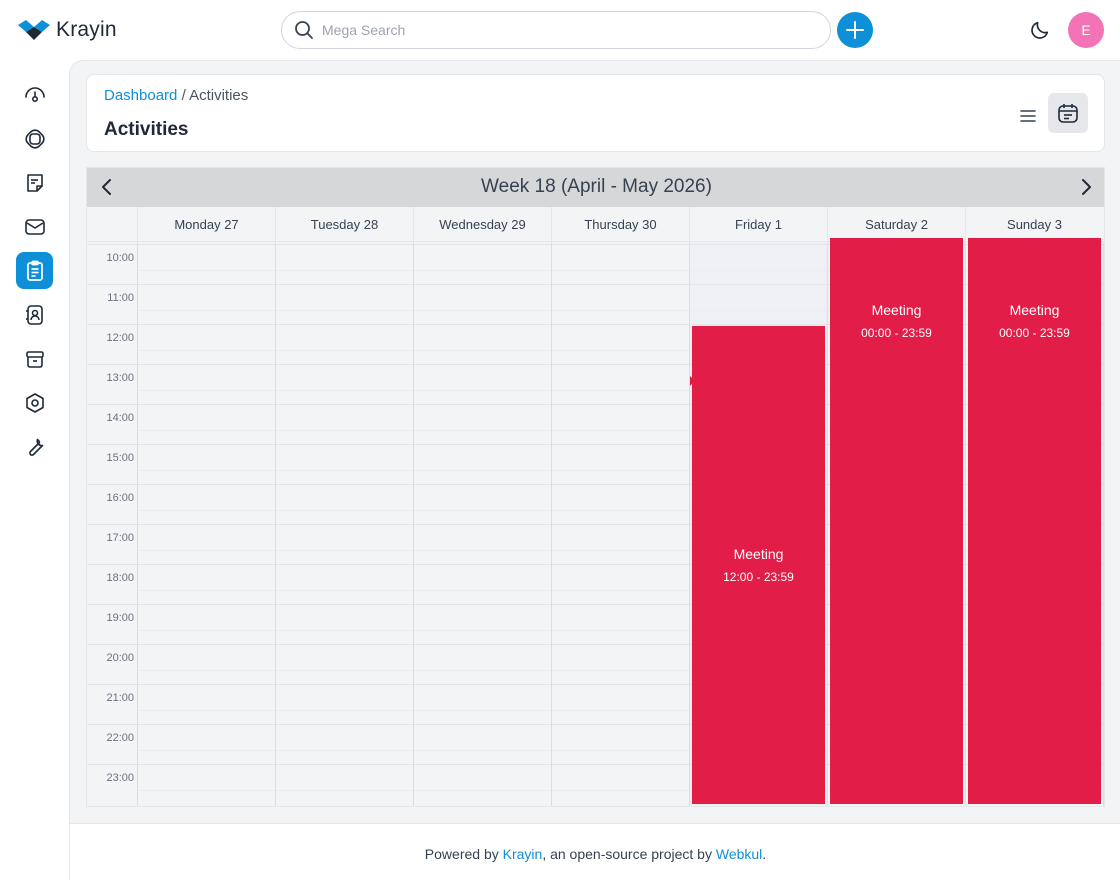 The width and height of the screenshot is (1120, 881). Describe the element at coordinates (758, 577) in the screenshot. I see `event-time: 12:00 - 23:59` at that location.